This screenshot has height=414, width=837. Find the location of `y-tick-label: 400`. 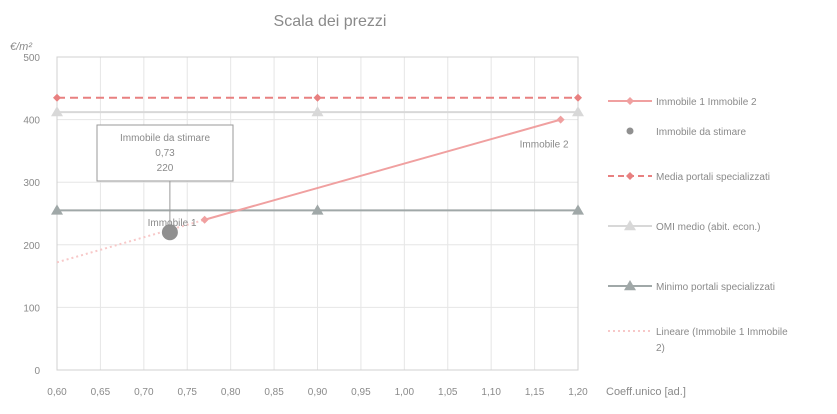

y-tick-label: 400 is located at coordinates (31, 121).